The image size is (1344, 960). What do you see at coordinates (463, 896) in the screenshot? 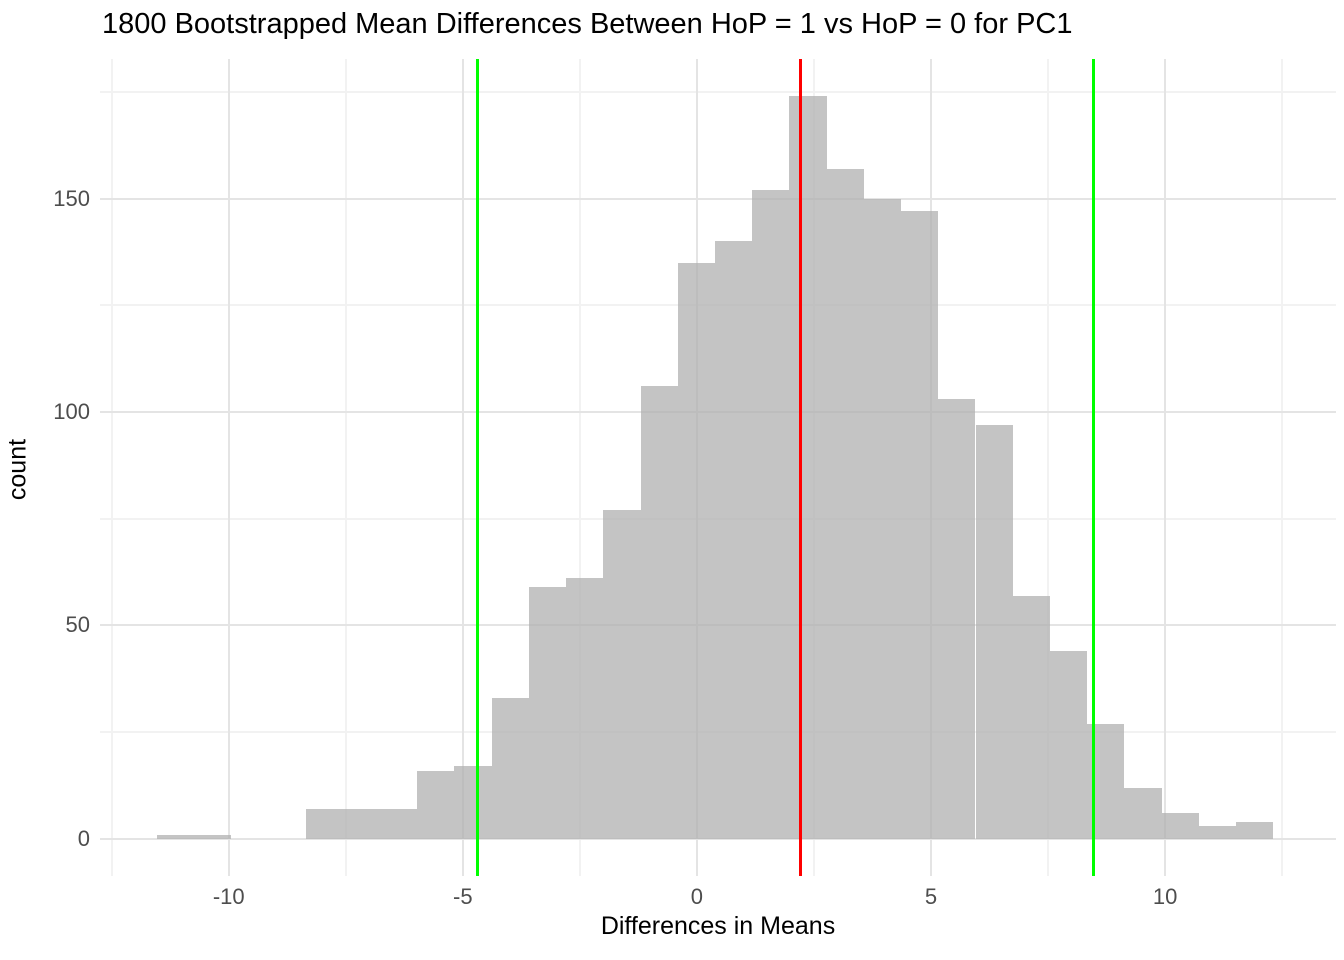
I see `x-tick-label: -5` at bounding box center [463, 896].